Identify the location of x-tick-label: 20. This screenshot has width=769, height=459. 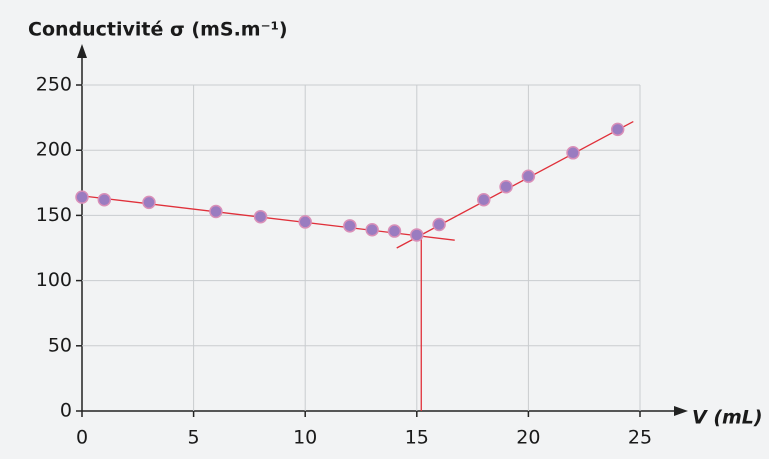
(528, 438).